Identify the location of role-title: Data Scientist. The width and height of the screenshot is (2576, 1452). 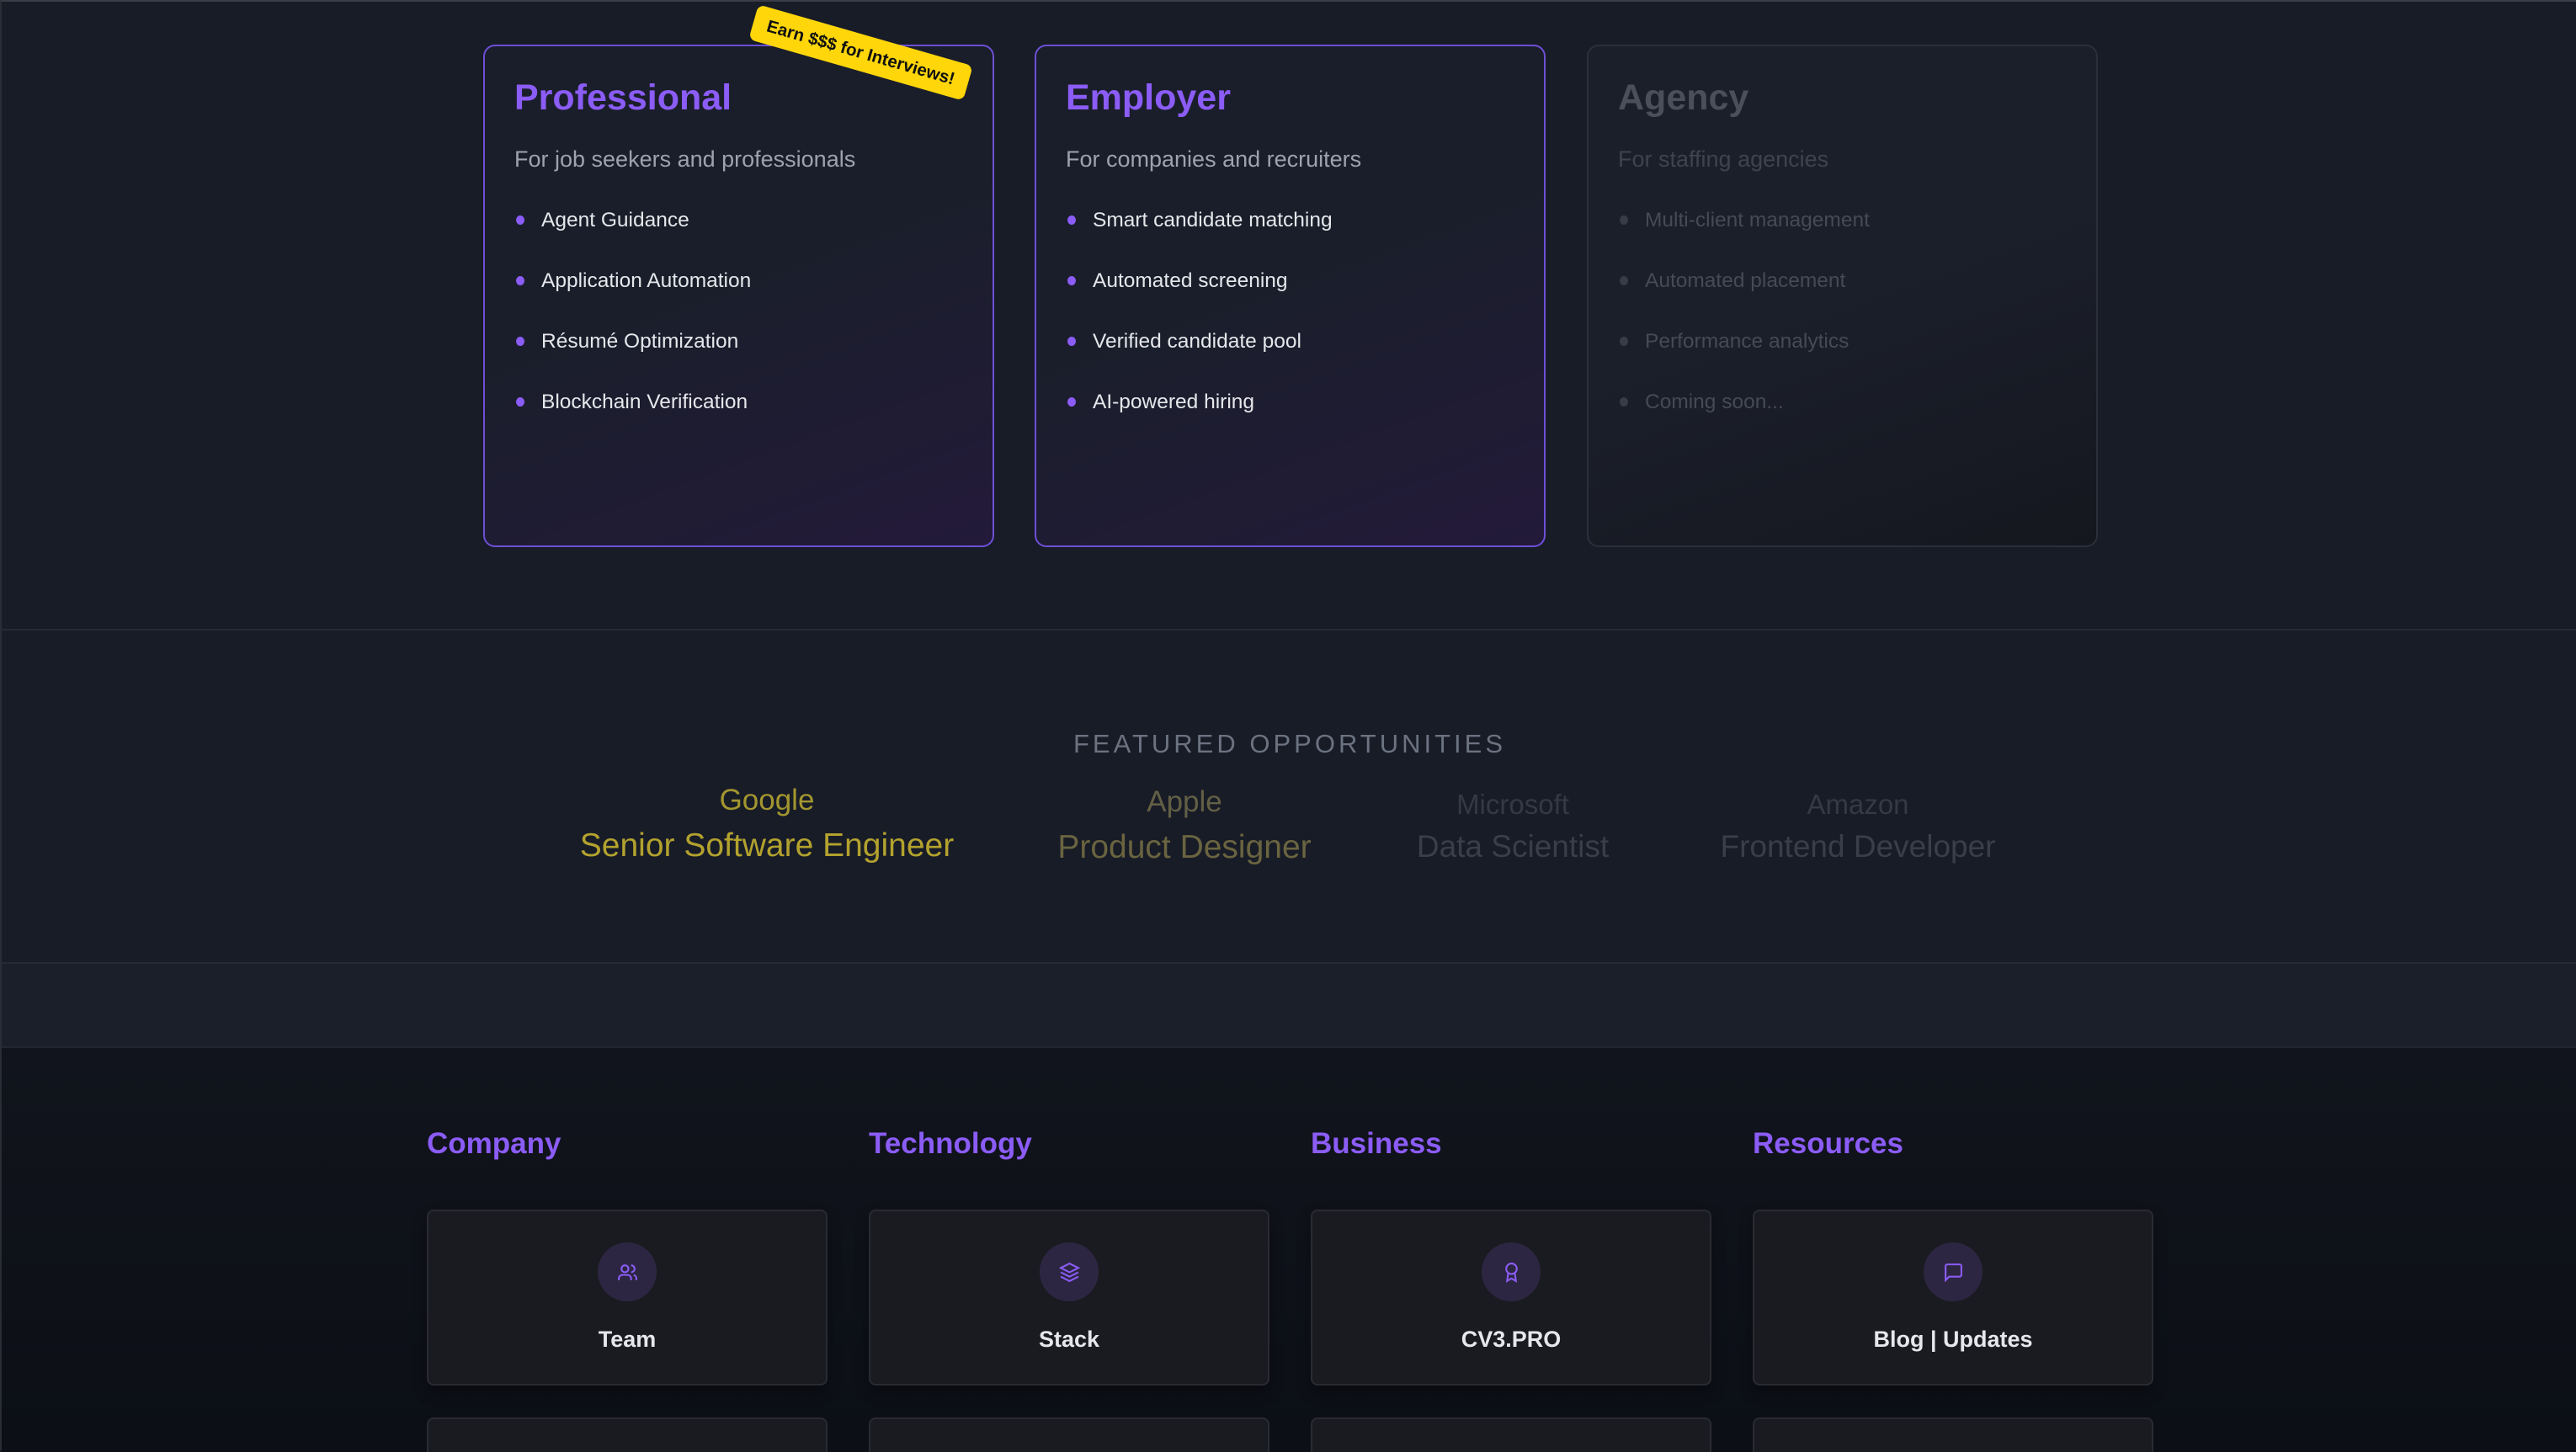
(1513, 847).